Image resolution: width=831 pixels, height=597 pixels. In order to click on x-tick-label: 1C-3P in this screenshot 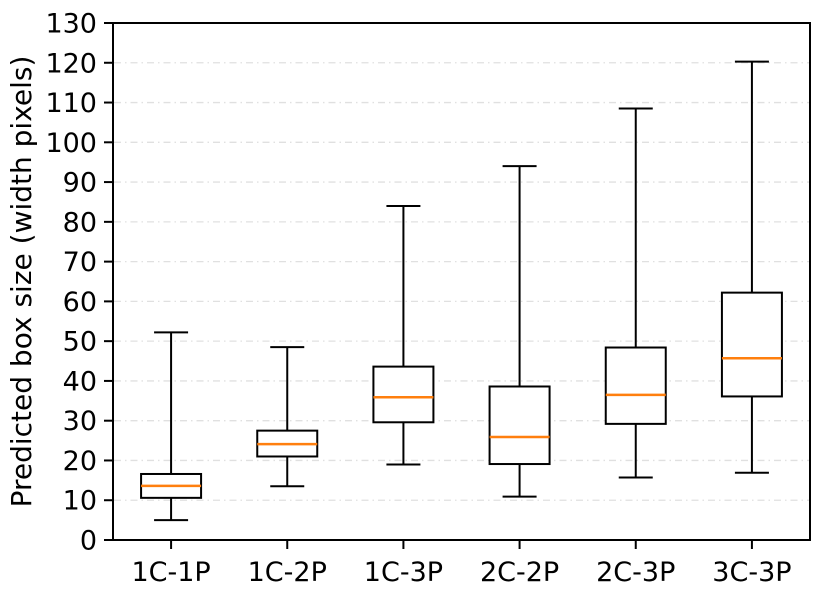, I will do `click(403, 572)`.